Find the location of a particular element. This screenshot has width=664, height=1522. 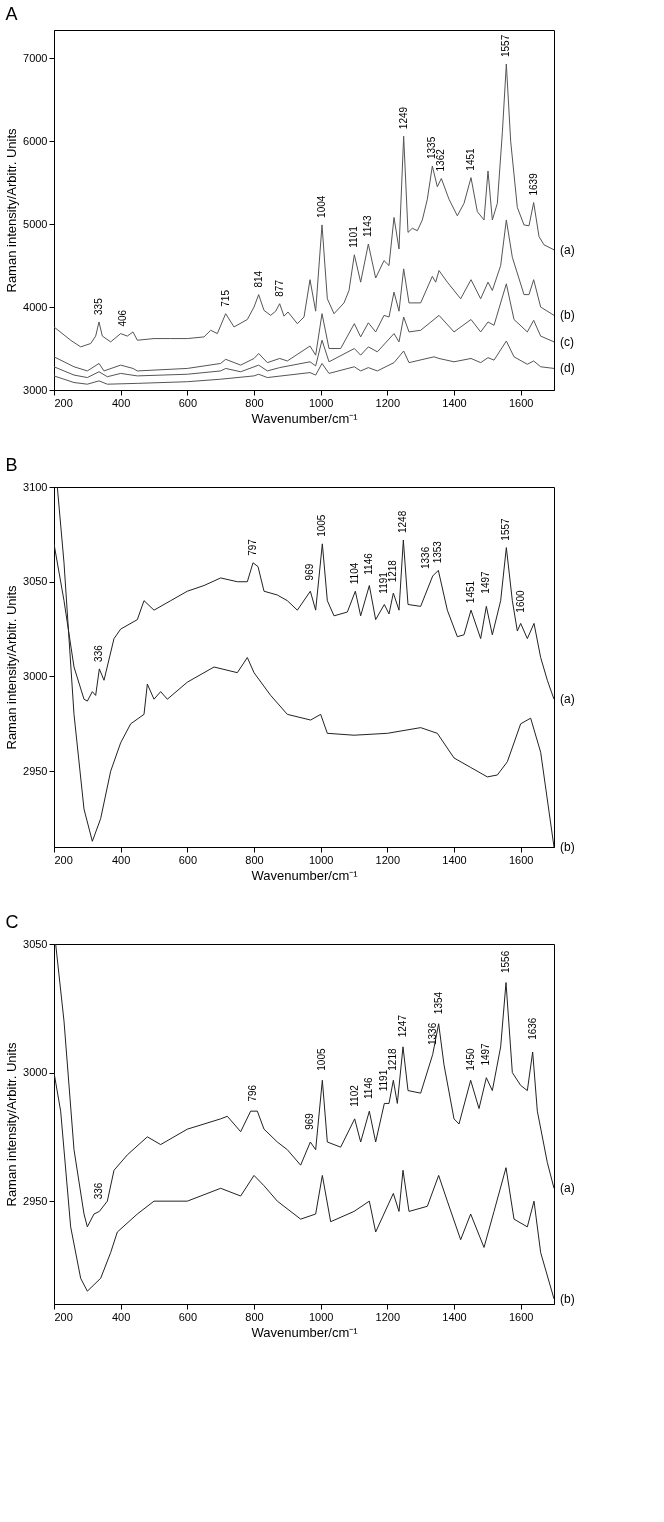

annotation: 1354 is located at coordinates (438, 1003).